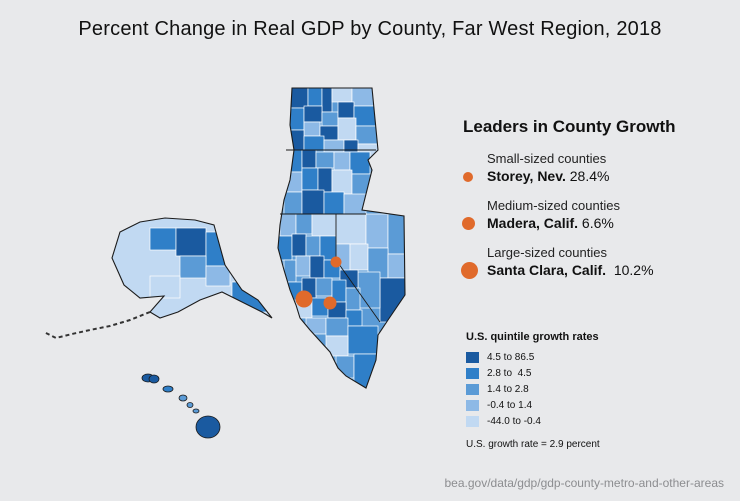 This screenshot has height=501, width=740. I want to click on madera-marker, so click(330, 303).